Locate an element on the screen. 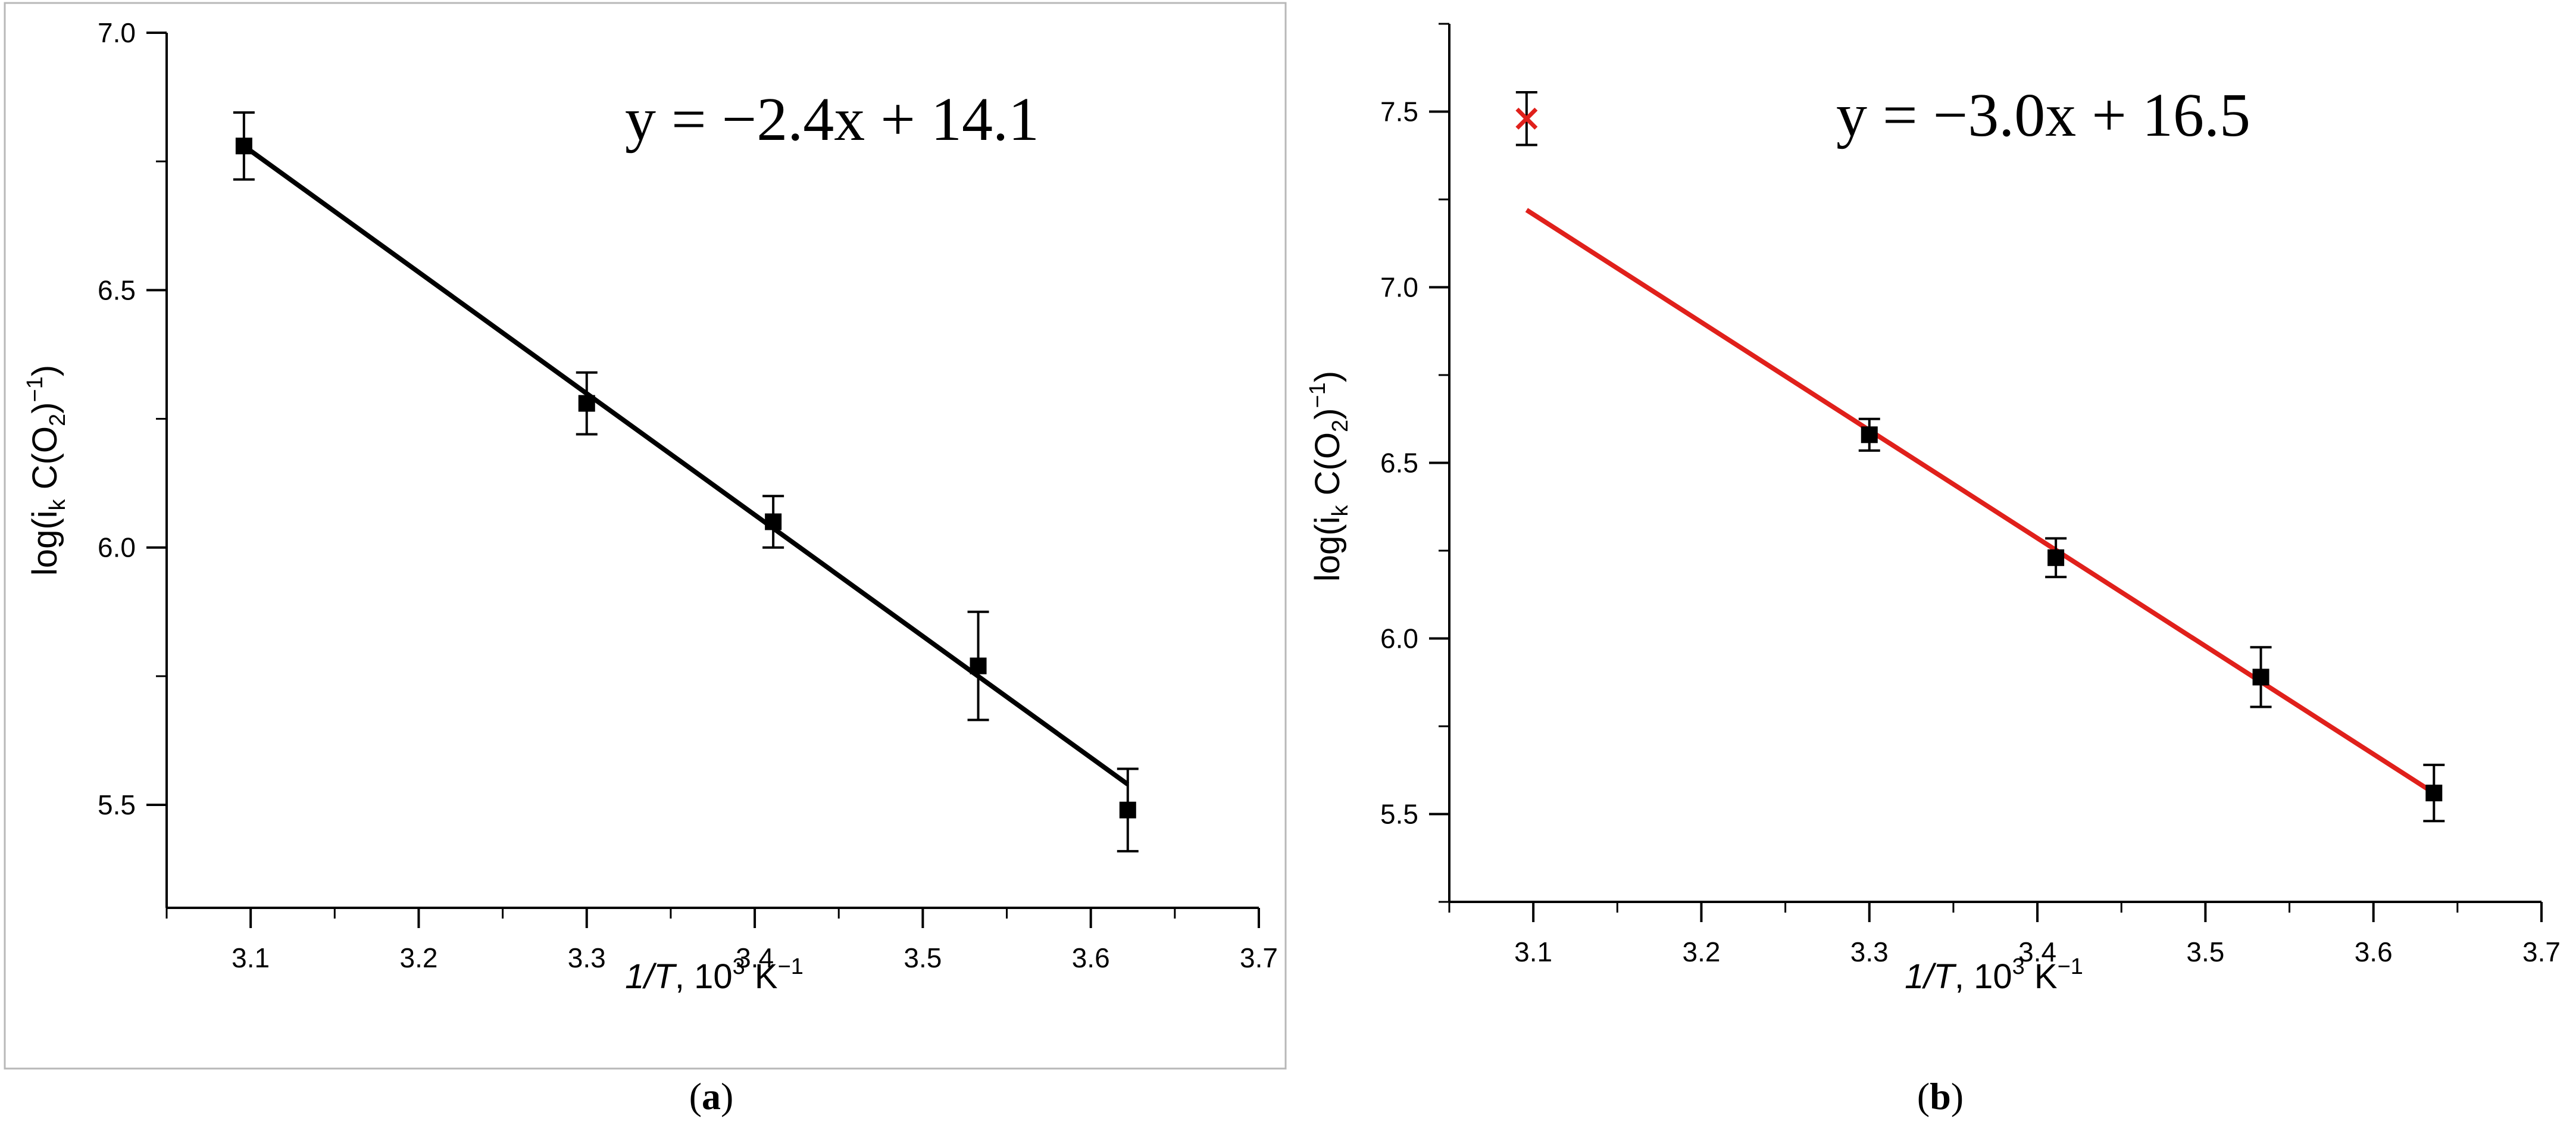 The image size is (2576, 1140). panel-b-x-axis-label-var: 1/T is located at coordinates (1930, 976).